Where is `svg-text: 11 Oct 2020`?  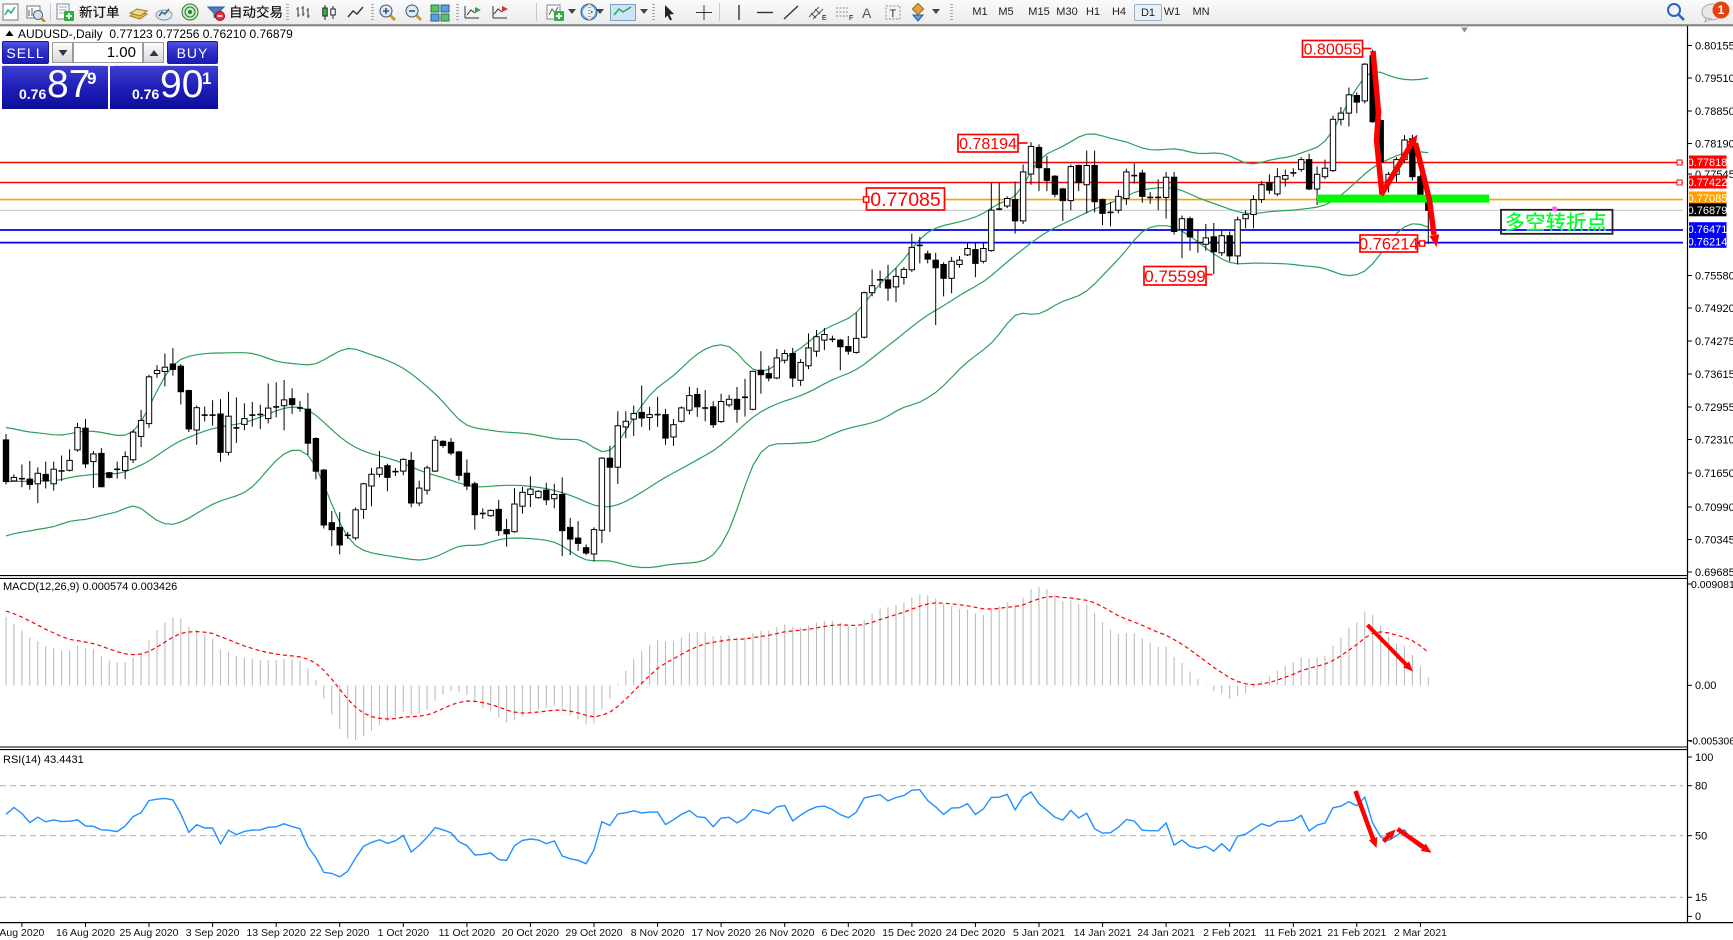
svg-text: 11 Oct 2020 is located at coordinates (467, 933).